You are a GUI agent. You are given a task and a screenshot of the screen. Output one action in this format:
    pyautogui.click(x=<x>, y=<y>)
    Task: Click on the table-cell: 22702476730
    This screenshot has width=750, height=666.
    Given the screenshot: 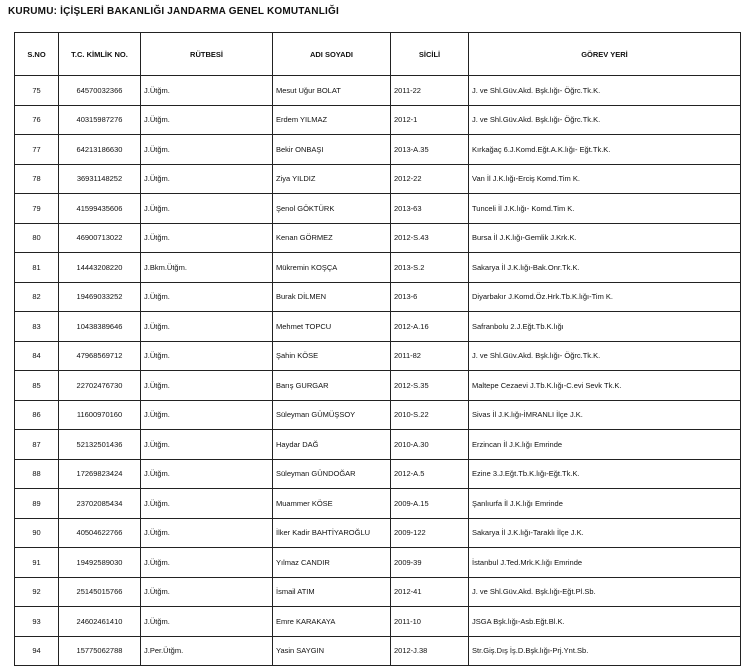 What is the action you would take?
    pyautogui.click(x=99, y=385)
    